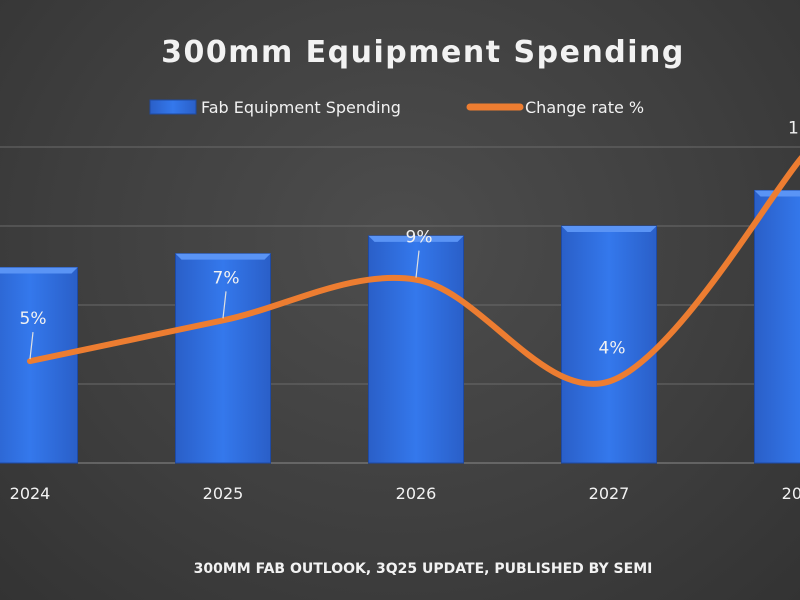 The image size is (800, 600). Describe the element at coordinates (609, 493) in the screenshot. I see `x-tick-label: 2027` at that location.